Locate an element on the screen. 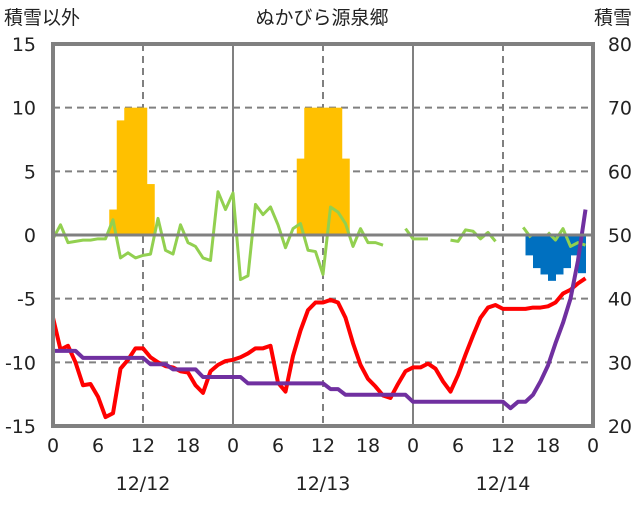  left-tick-label: -15 is located at coordinates (20, 427).